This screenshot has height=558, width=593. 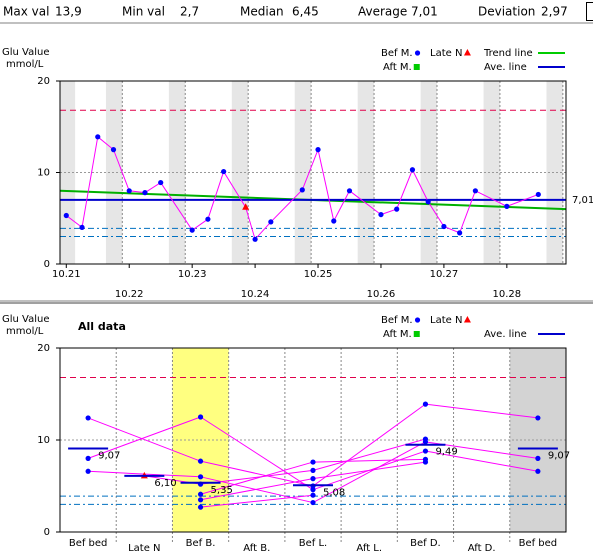 I want to click on x-tick-label: 10.25, so click(x=318, y=274).